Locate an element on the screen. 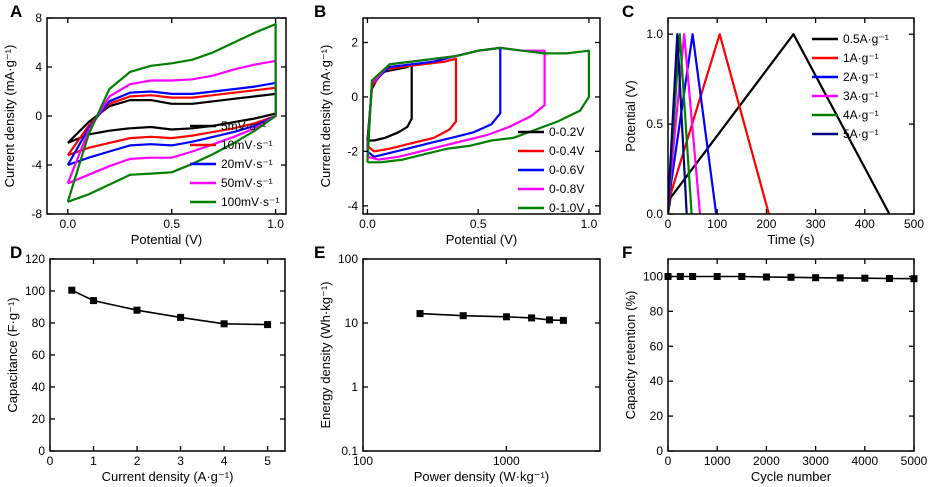  legend-label: 0-0.2V is located at coordinates (566, 132).